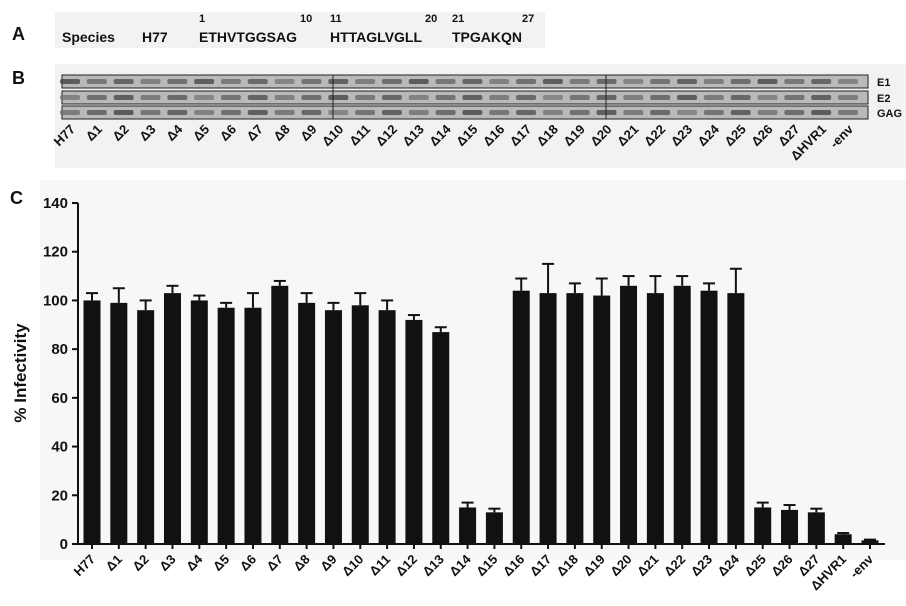 Image resolution: width=906 pixels, height=606 pixels. Describe the element at coordinates (59, 495) in the screenshot. I see `y-tick-label: 20` at that location.